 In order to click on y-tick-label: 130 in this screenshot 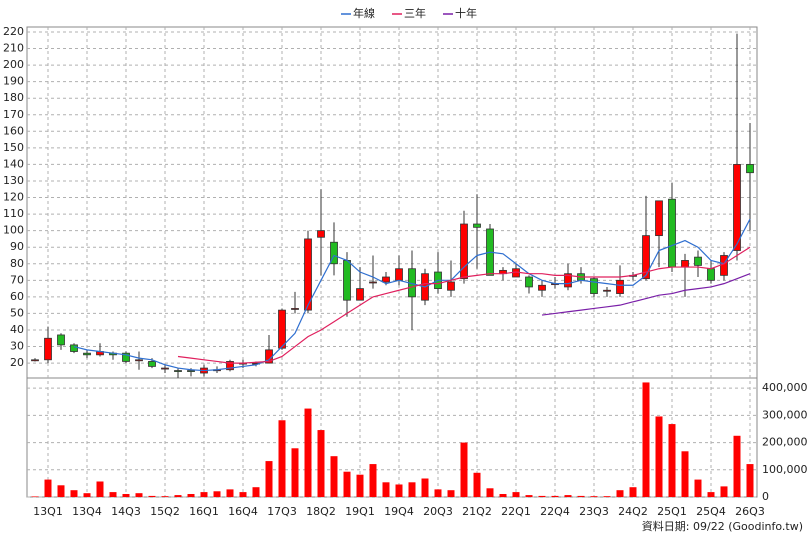, I will do `click(13, 180)`.